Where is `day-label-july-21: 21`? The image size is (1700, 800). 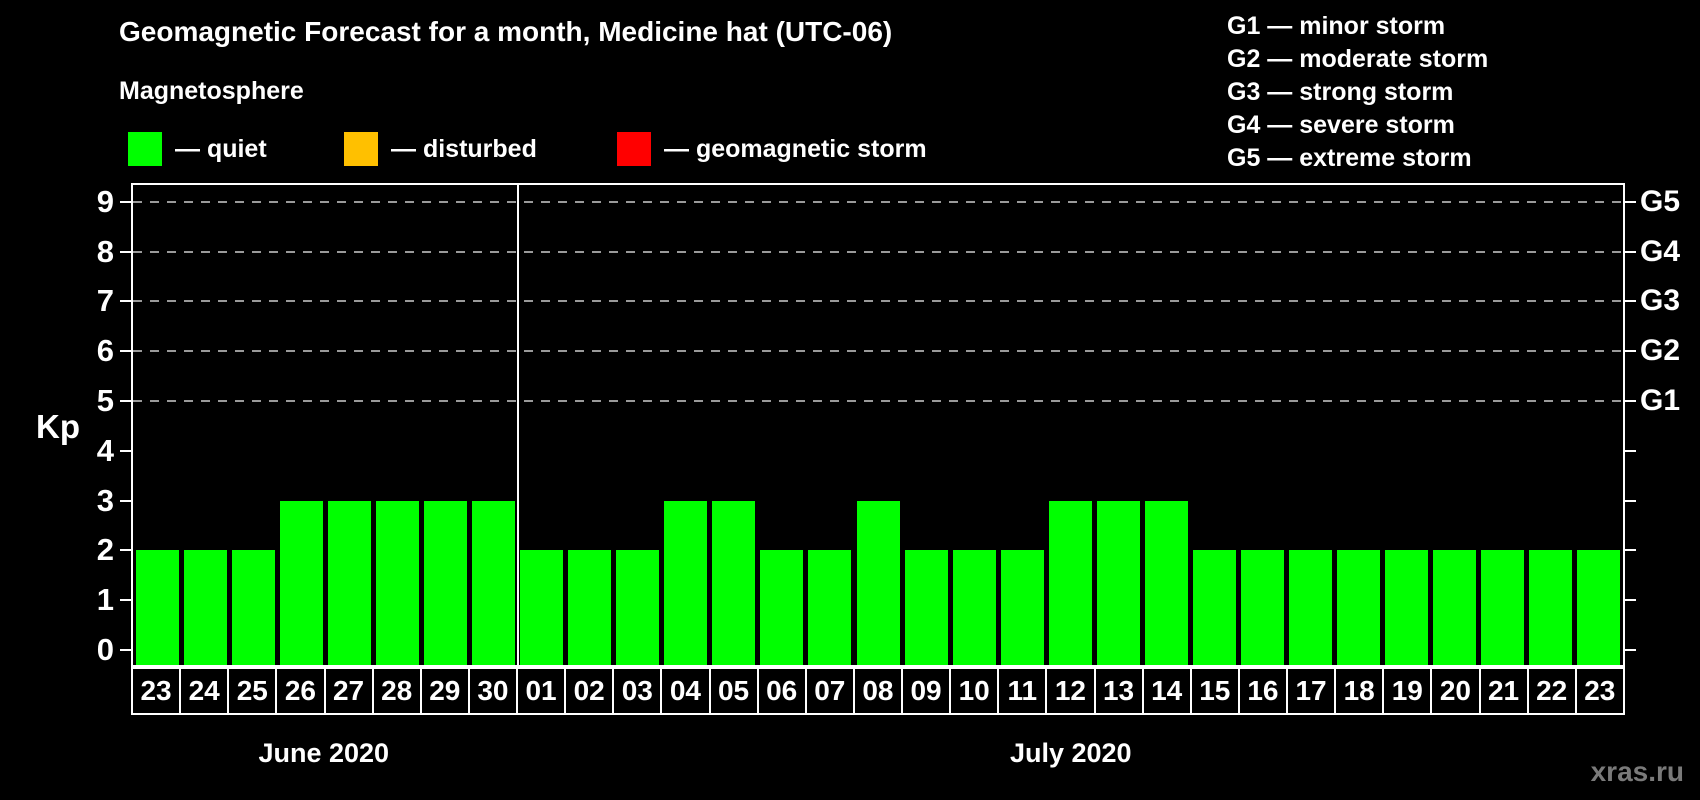 day-label-july-21: 21 is located at coordinates (1503, 691).